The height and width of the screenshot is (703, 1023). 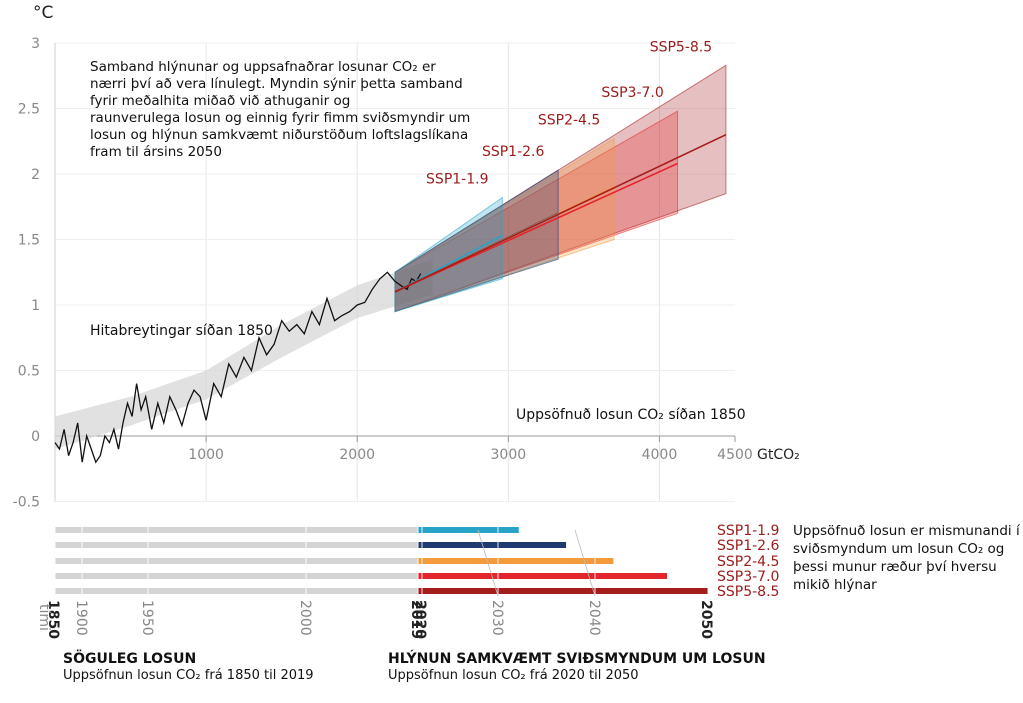 I want to click on timeline-year-label: 1850, so click(x=53, y=619).